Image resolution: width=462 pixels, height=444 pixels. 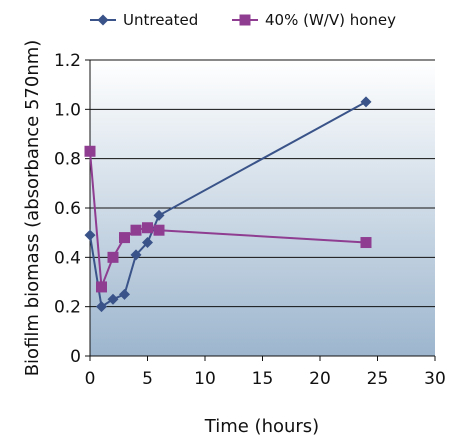 I want to click on x-tick-label: 5, so click(x=147, y=379).